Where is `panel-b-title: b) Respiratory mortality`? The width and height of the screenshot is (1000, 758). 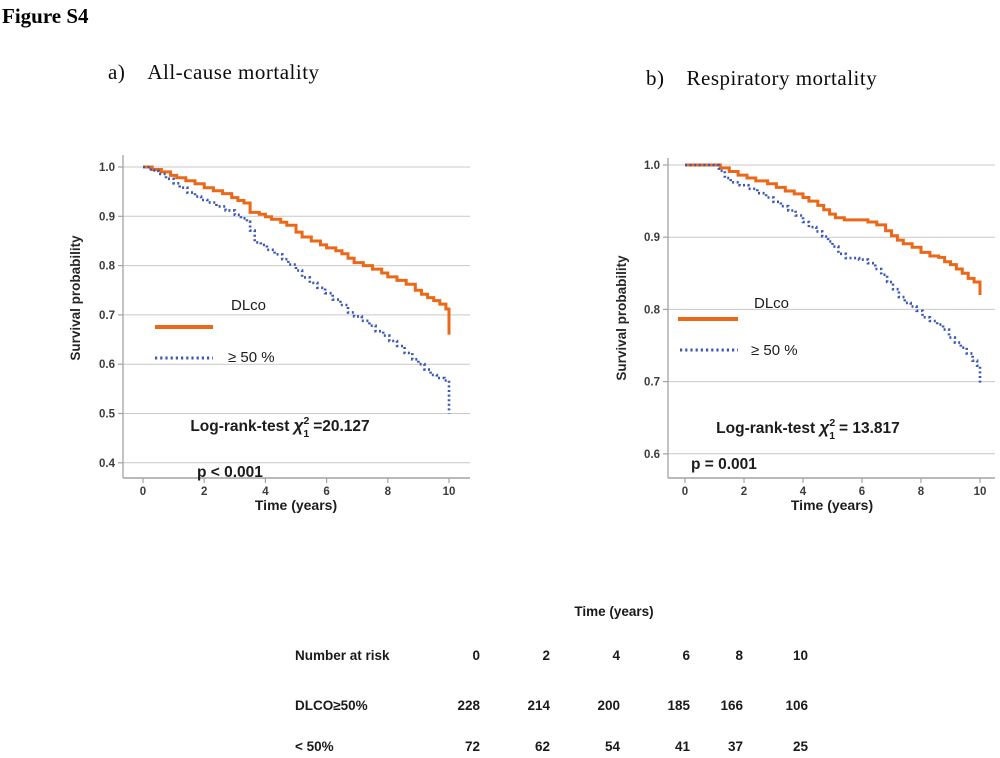 panel-b-title: b) Respiratory mortality is located at coordinates (761, 78).